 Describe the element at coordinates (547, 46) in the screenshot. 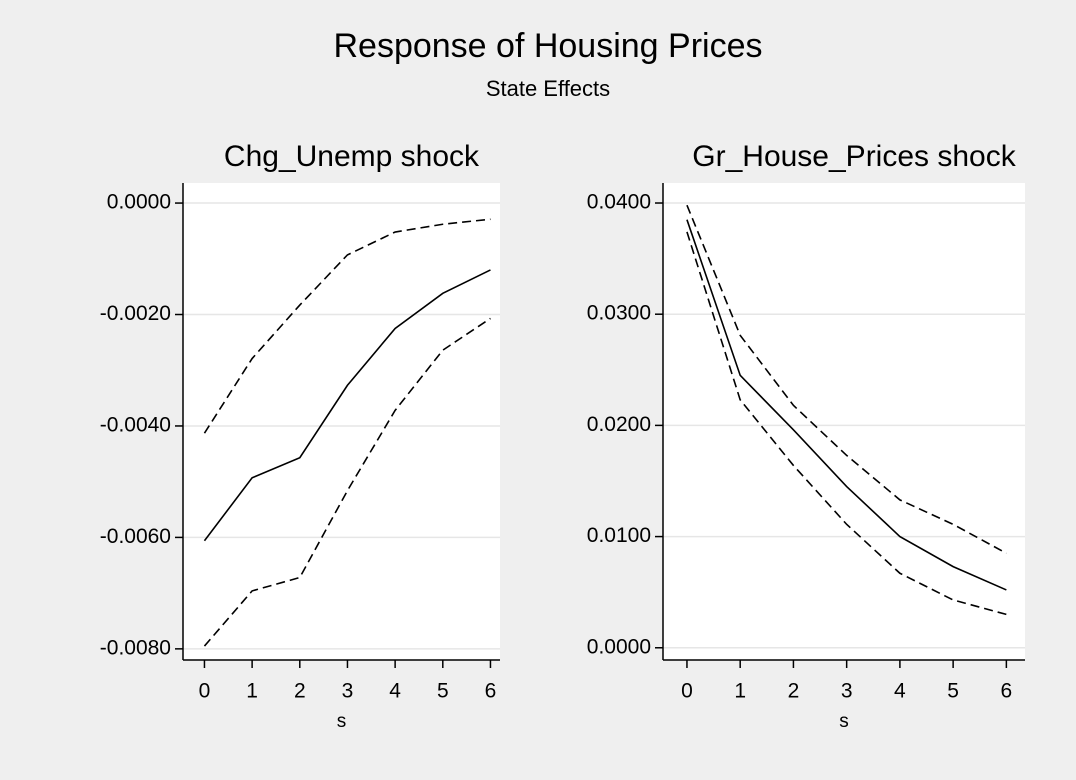

I see `figure-title: Response of Housing Prices` at that location.